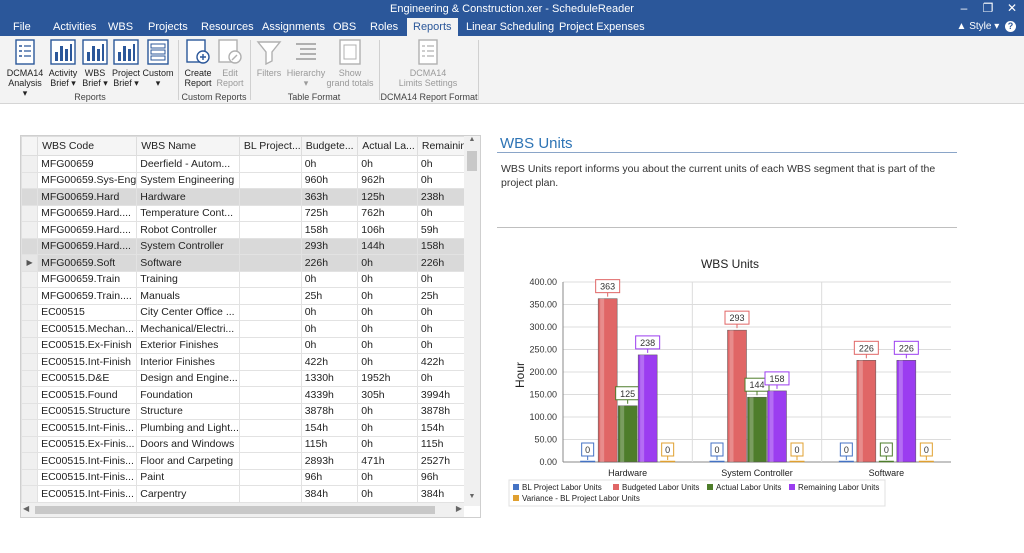 The height and width of the screenshot is (553, 1024). I want to click on edit-report-button: Edit Report, so click(230, 63).